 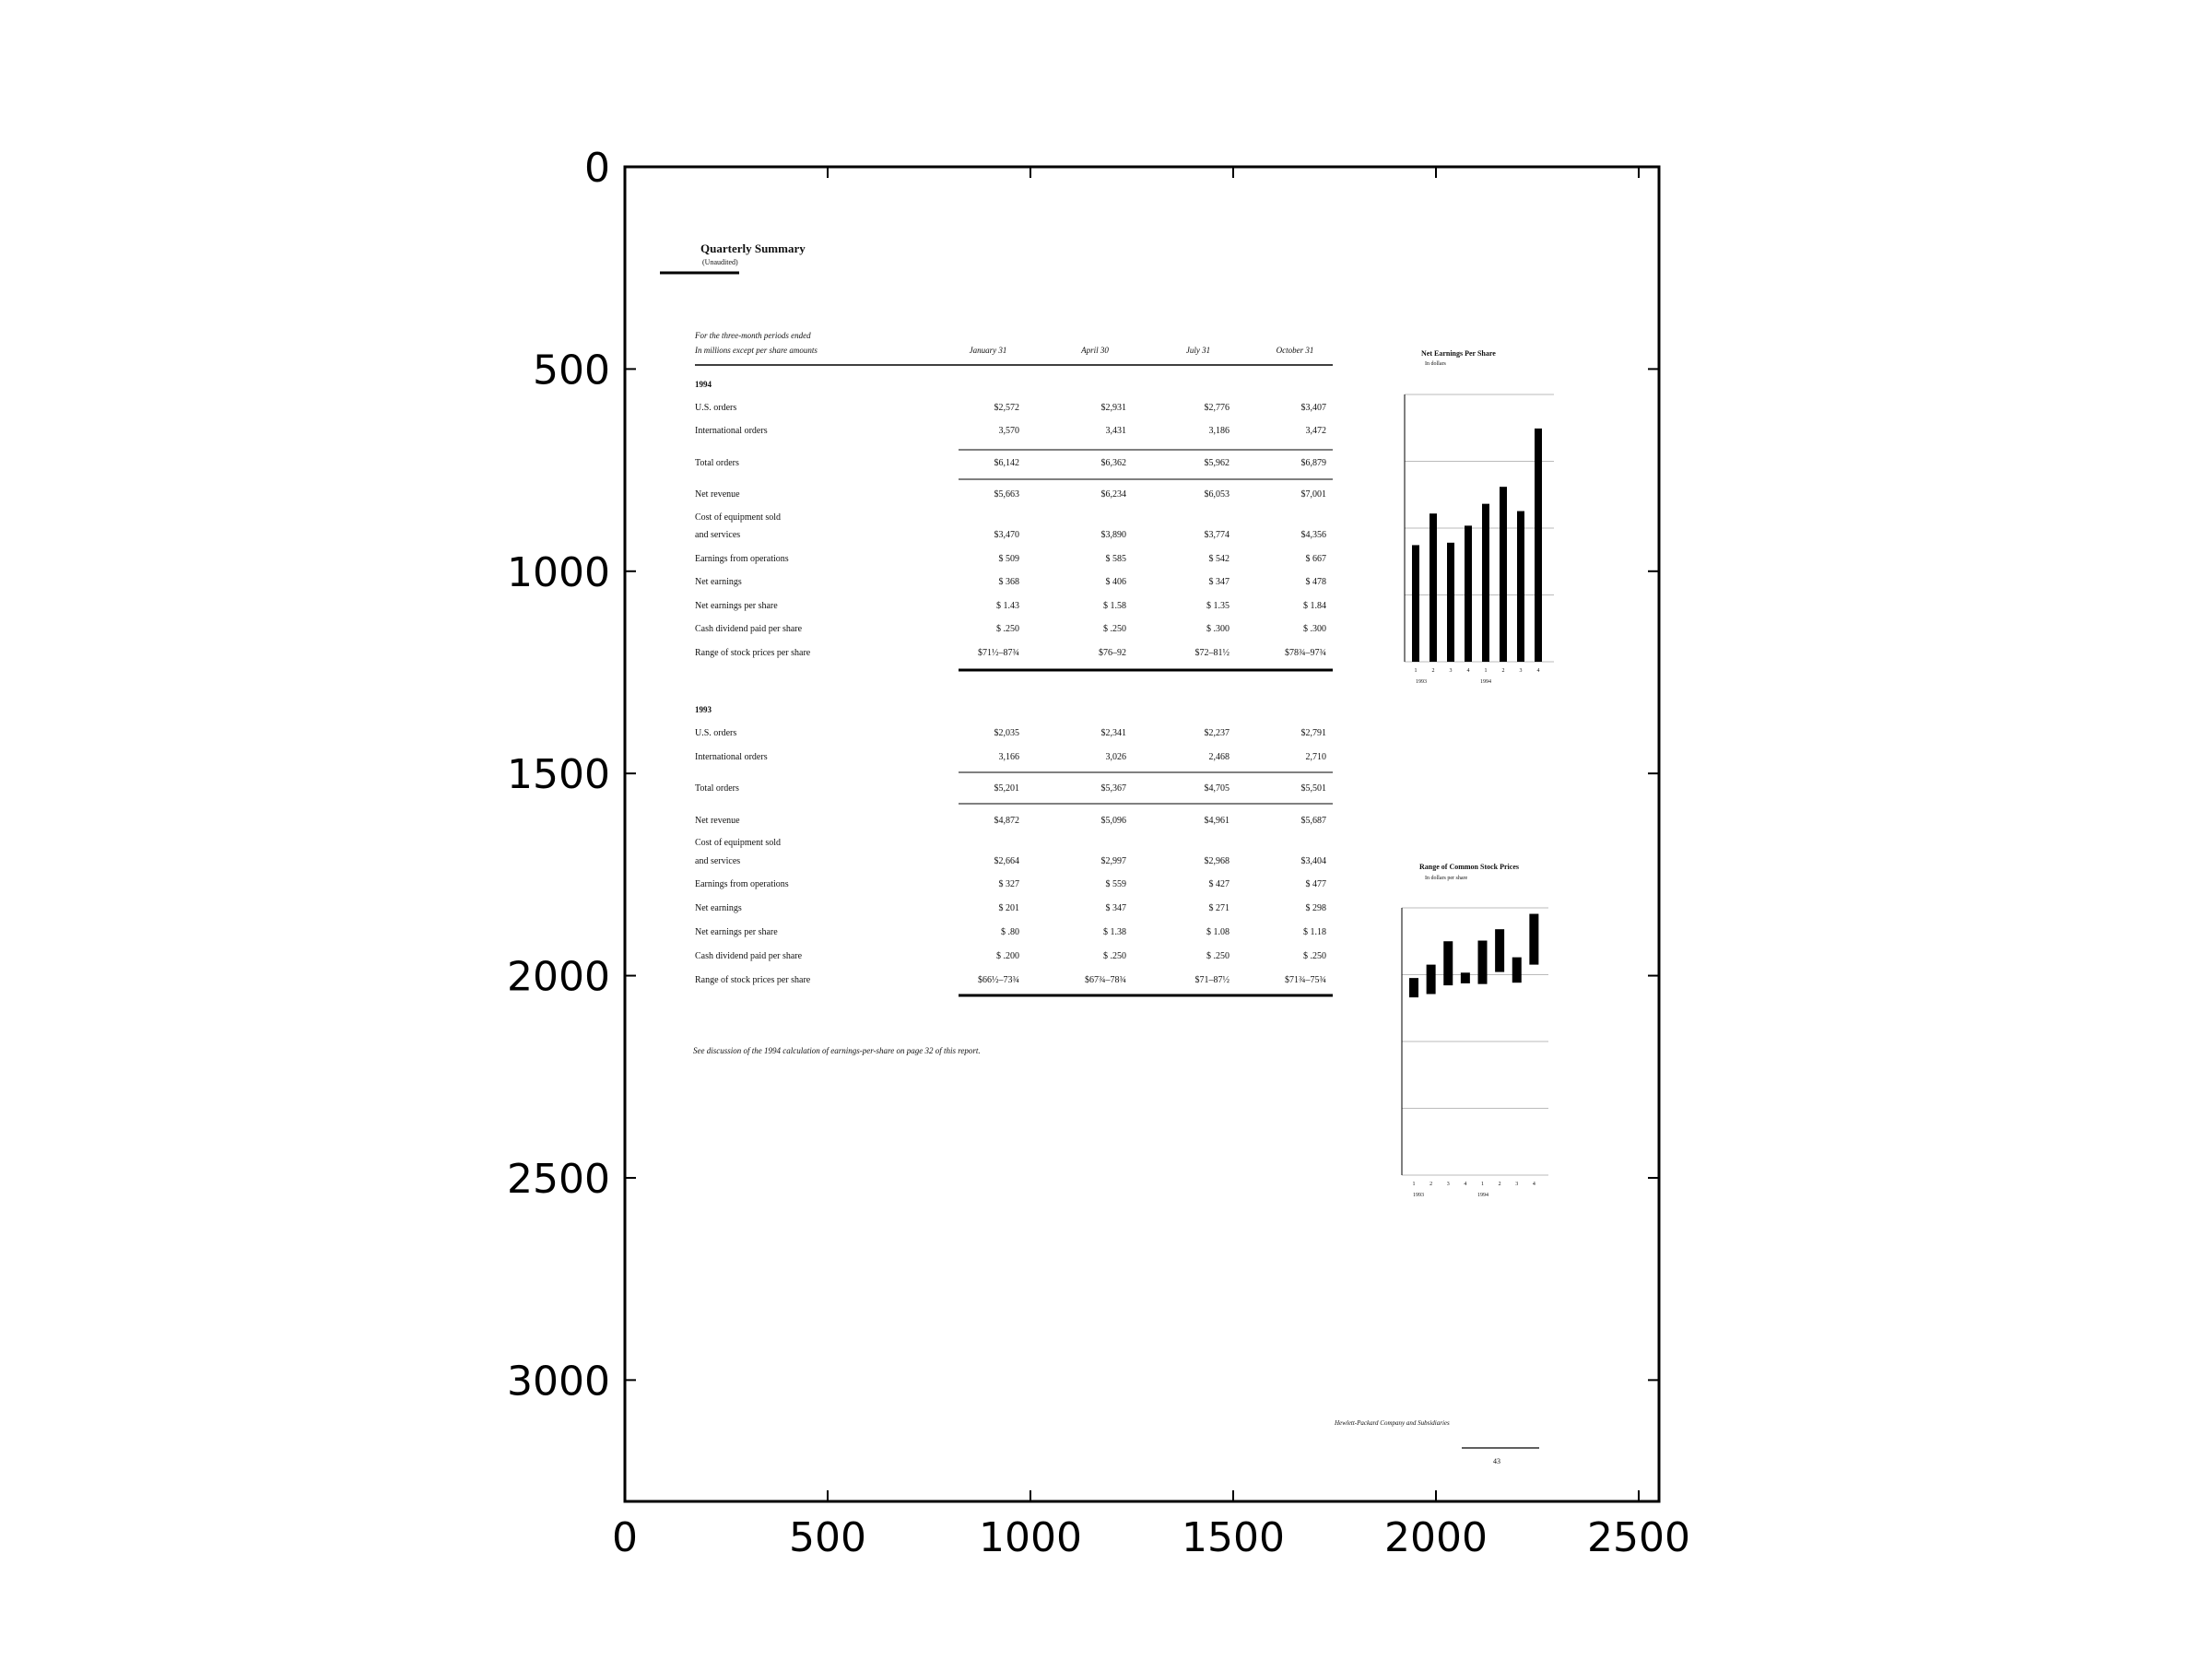 I want to click on table-cell: $66½–73¾, so click(x=998, y=980).